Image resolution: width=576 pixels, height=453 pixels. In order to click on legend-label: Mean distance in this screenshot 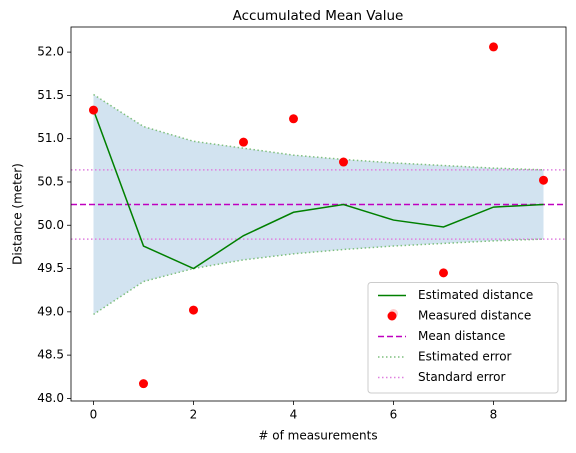, I will do `click(461, 336)`.